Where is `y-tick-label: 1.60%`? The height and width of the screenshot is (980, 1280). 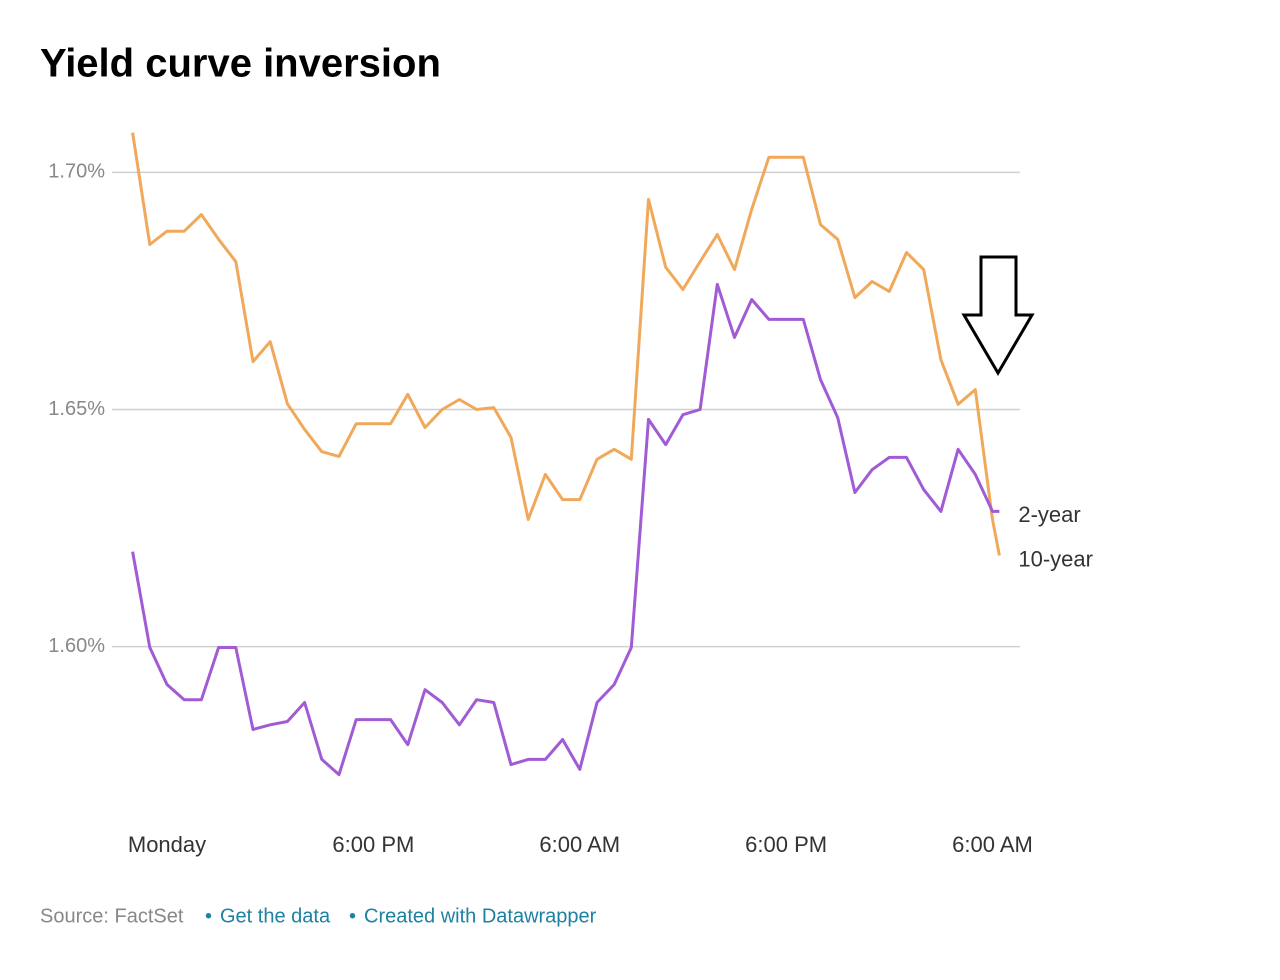 y-tick-label: 1.60% is located at coordinates (76, 646).